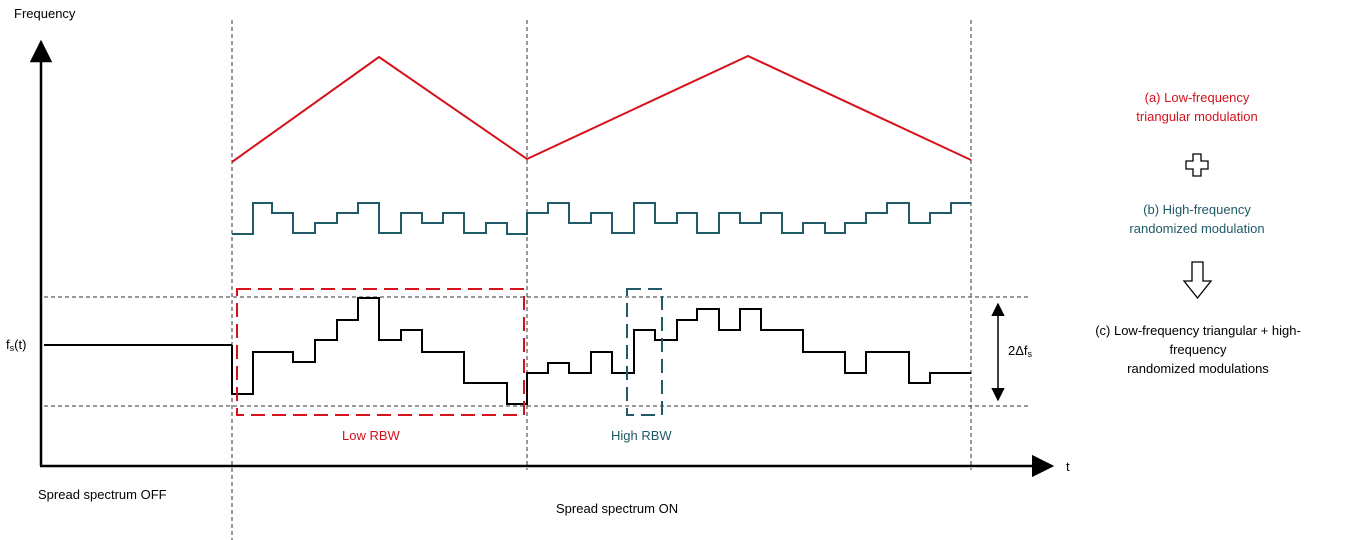  Describe the element at coordinates (1197, 228) in the screenshot. I see `legend-b-line2: randomized modulation` at that location.